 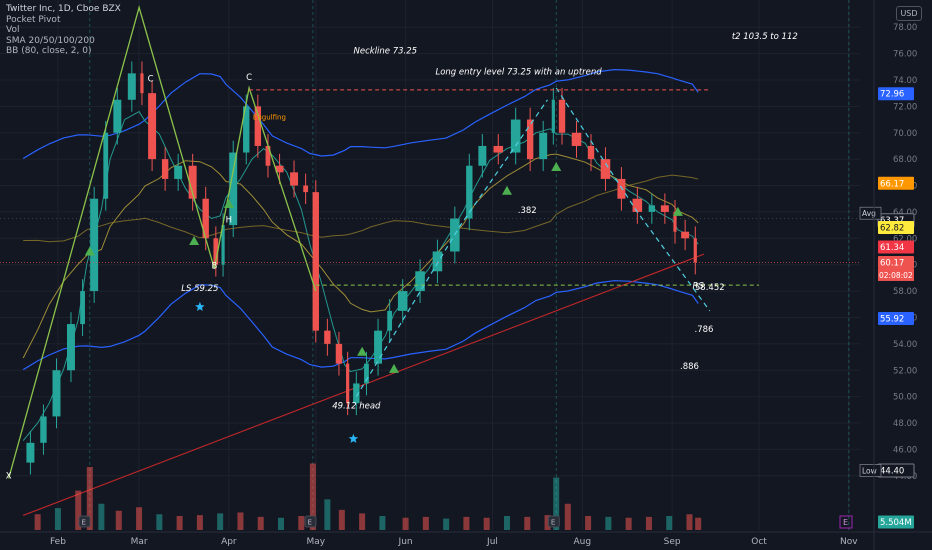 I want to click on legend-line-vol: Vol, so click(x=13, y=30).